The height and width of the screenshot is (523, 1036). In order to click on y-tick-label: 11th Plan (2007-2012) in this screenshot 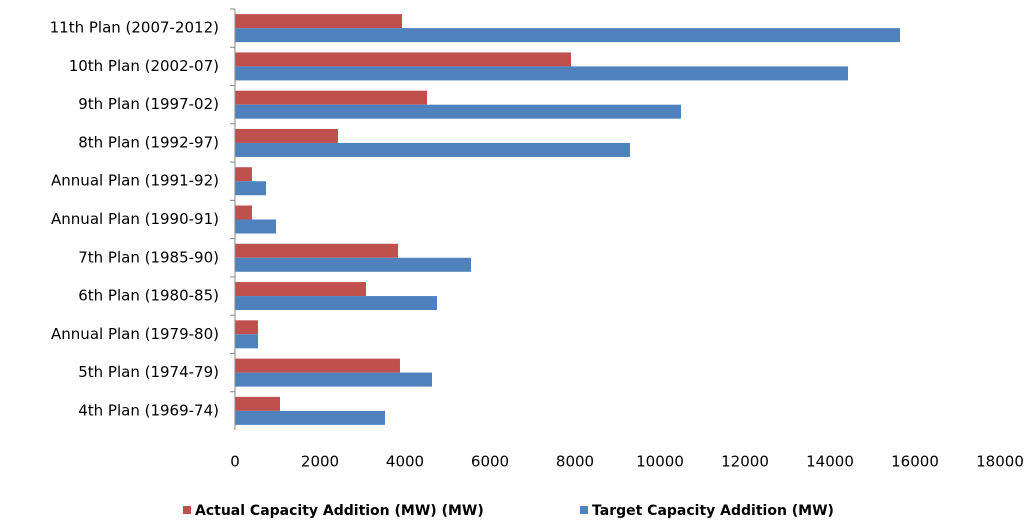, I will do `click(134, 28)`.